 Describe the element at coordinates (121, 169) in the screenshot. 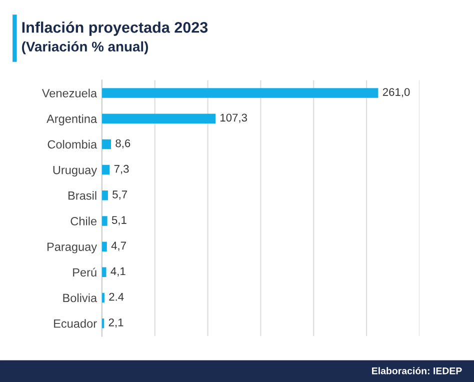

I see `data-label: 7,3` at that location.